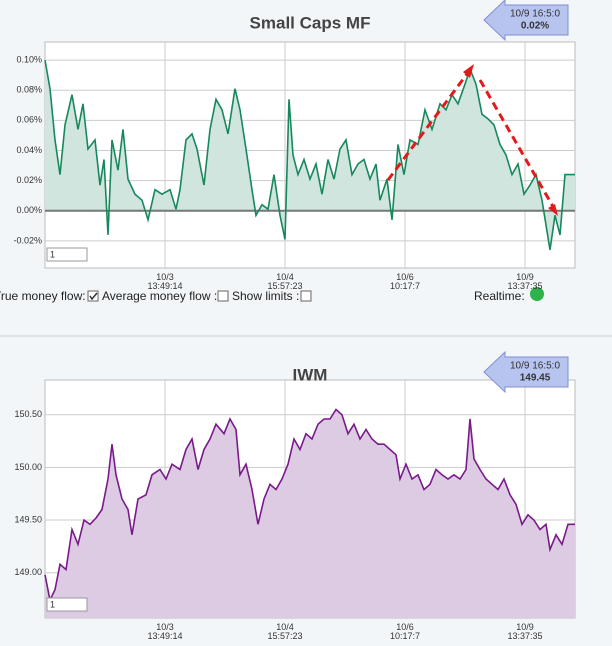 The height and width of the screenshot is (646, 612). What do you see at coordinates (265, 296) in the screenshot?
I see `show-limits-label: Show limits :` at bounding box center [265, 296].